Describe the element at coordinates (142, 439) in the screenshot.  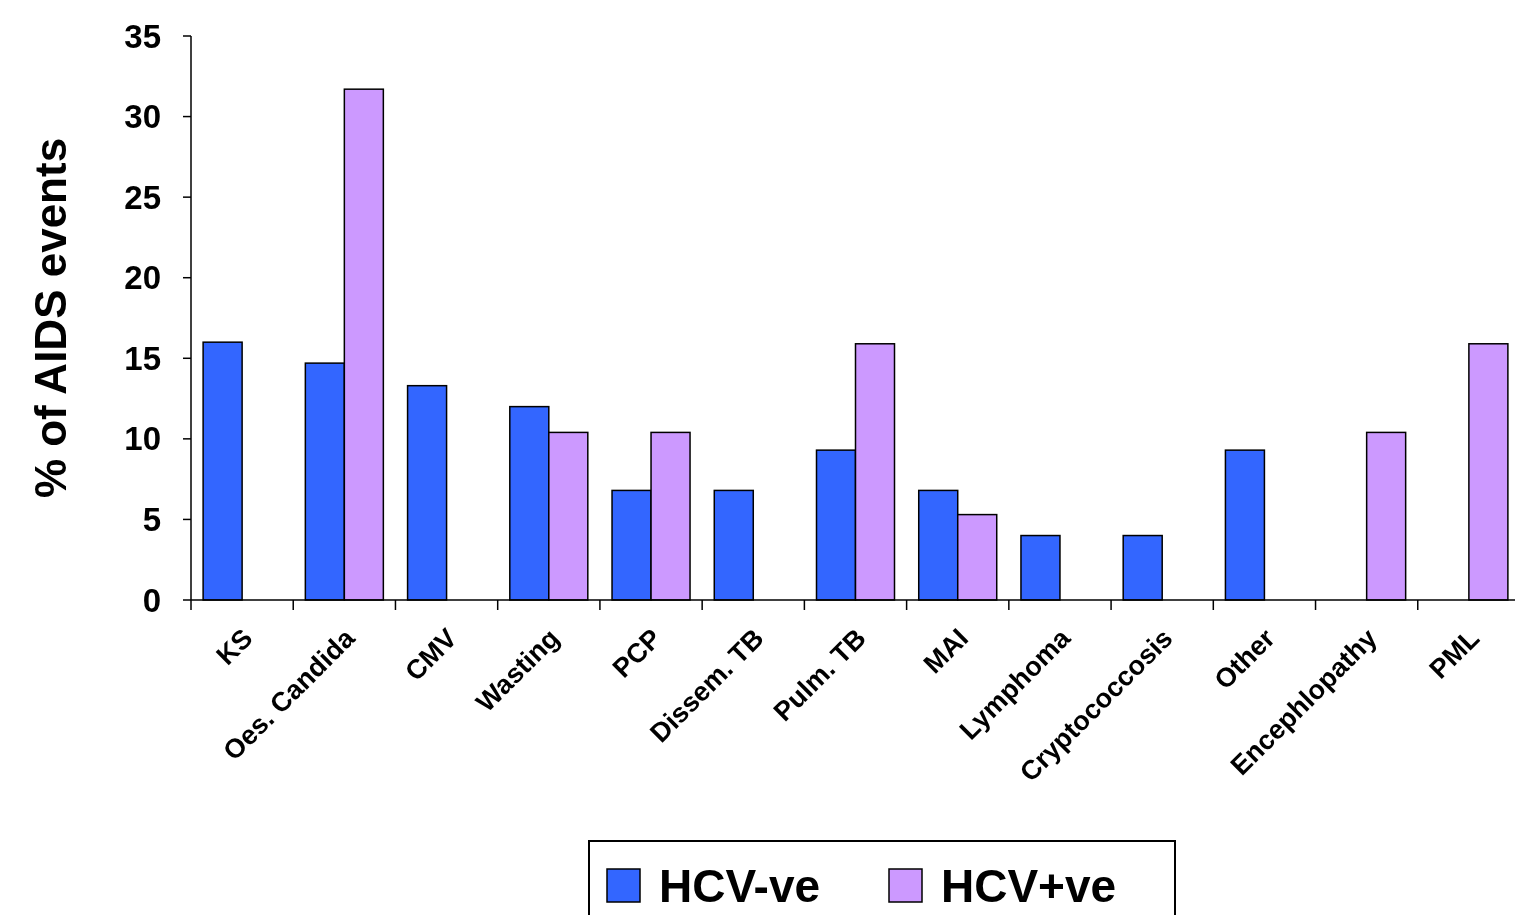
I see `y-tick-label: 10` at that location.